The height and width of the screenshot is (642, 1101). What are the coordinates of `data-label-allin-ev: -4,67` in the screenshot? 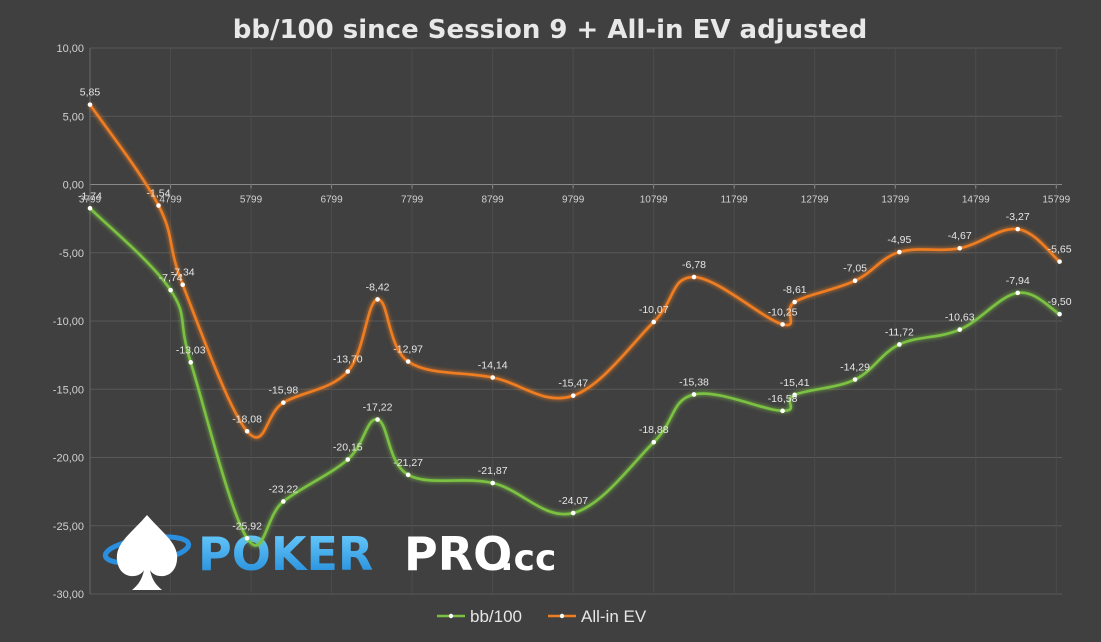 It's located at (960, 236).